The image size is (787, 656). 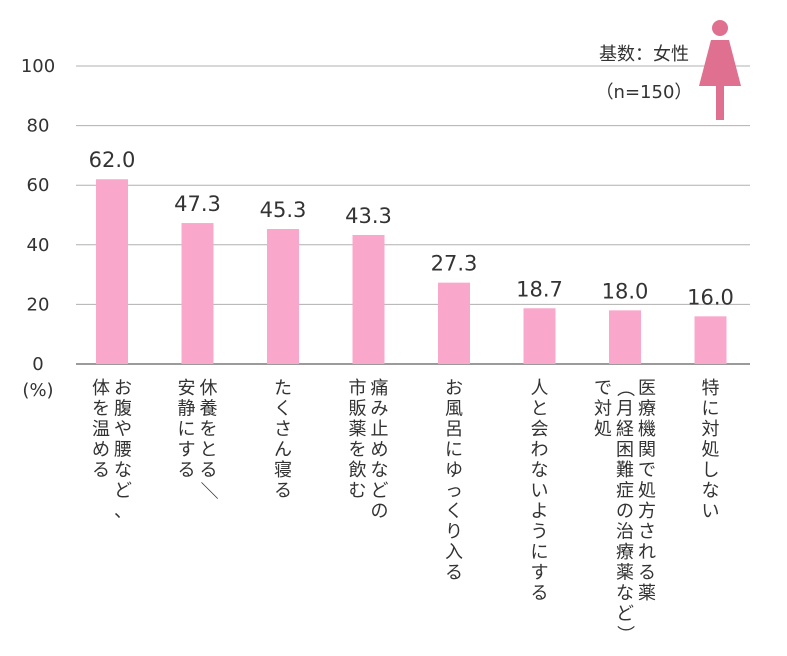 What do you see at coordinates (123, 409) in the screenshot?
I see `category-char: 腹` at bounding box center [123, 409].